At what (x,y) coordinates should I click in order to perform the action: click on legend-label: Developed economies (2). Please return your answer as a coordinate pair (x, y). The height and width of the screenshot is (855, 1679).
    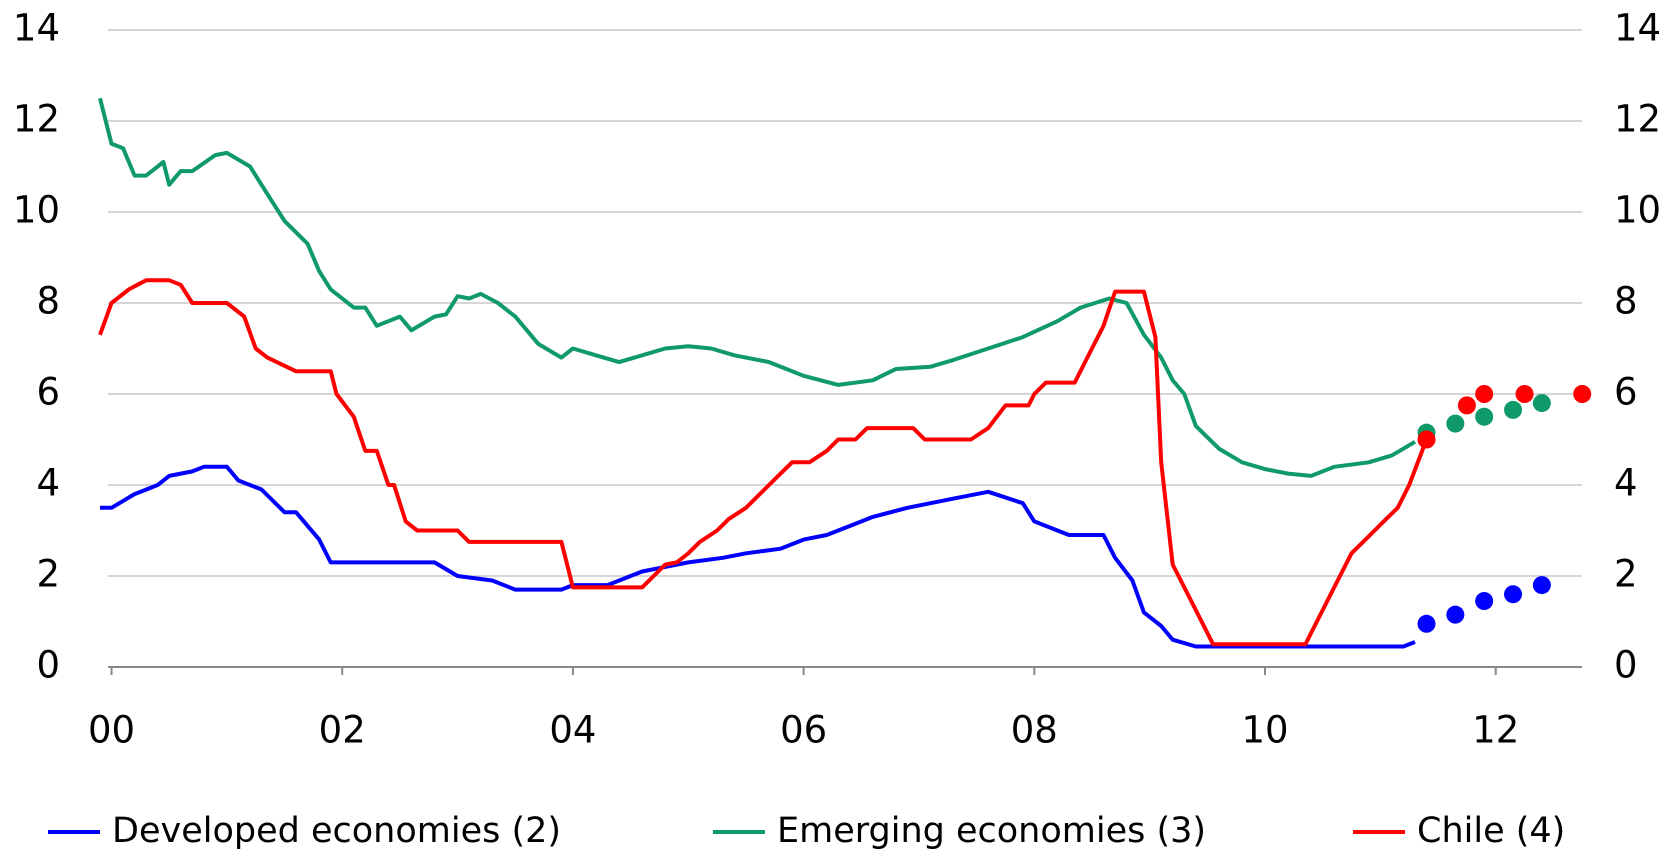
    Looking at the image, I should click on (336, 831).